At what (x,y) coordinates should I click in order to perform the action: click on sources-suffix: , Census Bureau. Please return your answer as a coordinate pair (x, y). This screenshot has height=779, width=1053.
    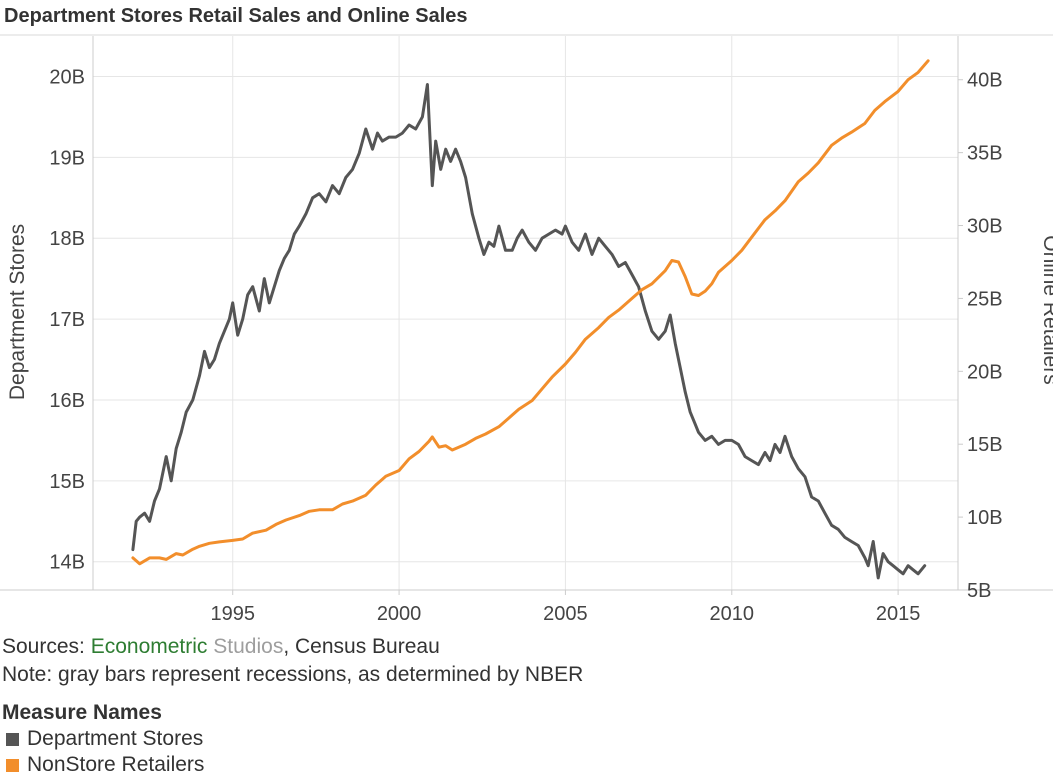
    Looking at the image, I should click on (361, 646).